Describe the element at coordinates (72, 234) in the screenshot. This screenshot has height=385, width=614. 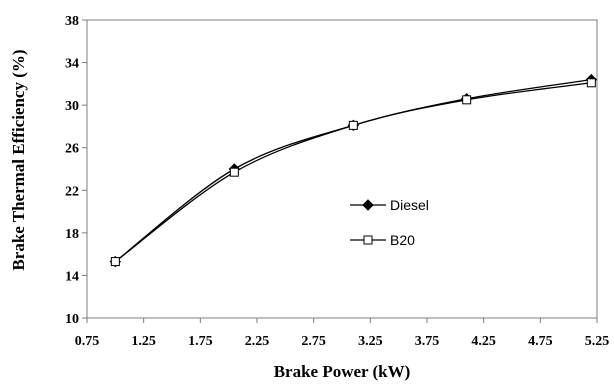
I see `y-tick-label: 18` at that location.